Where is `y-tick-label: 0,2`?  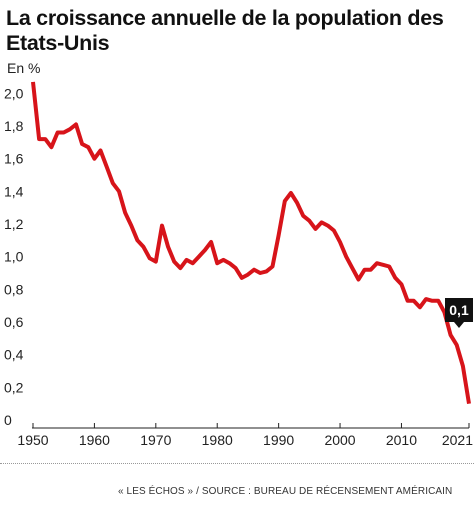
y-tick-label: 0,2 is located at coordinates (14, 387).